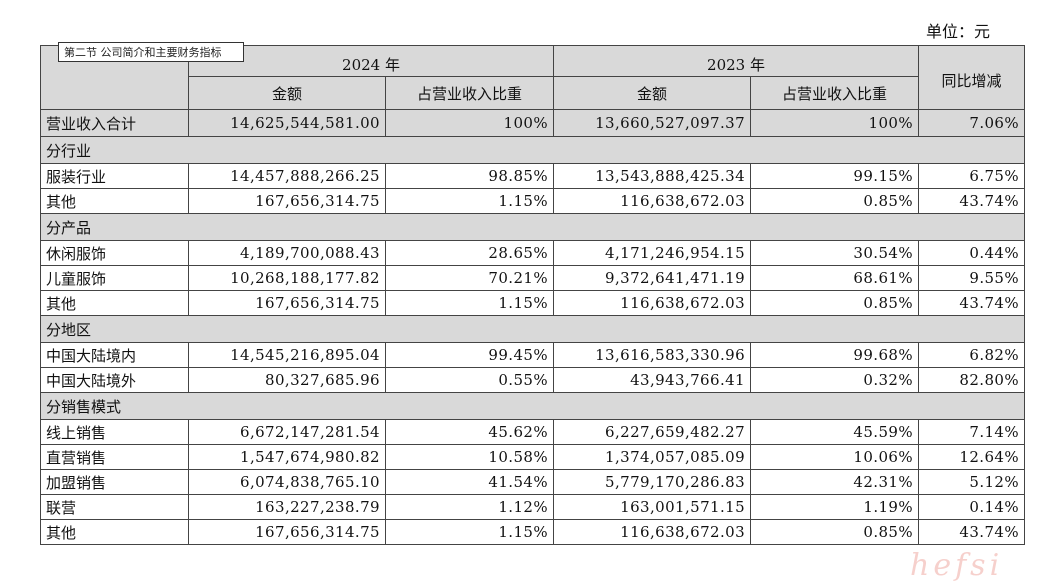  Describe the element at coordinates (652, 123) in the screenshot. I see `amount-2023: 13,660,527,097.37` at that location.